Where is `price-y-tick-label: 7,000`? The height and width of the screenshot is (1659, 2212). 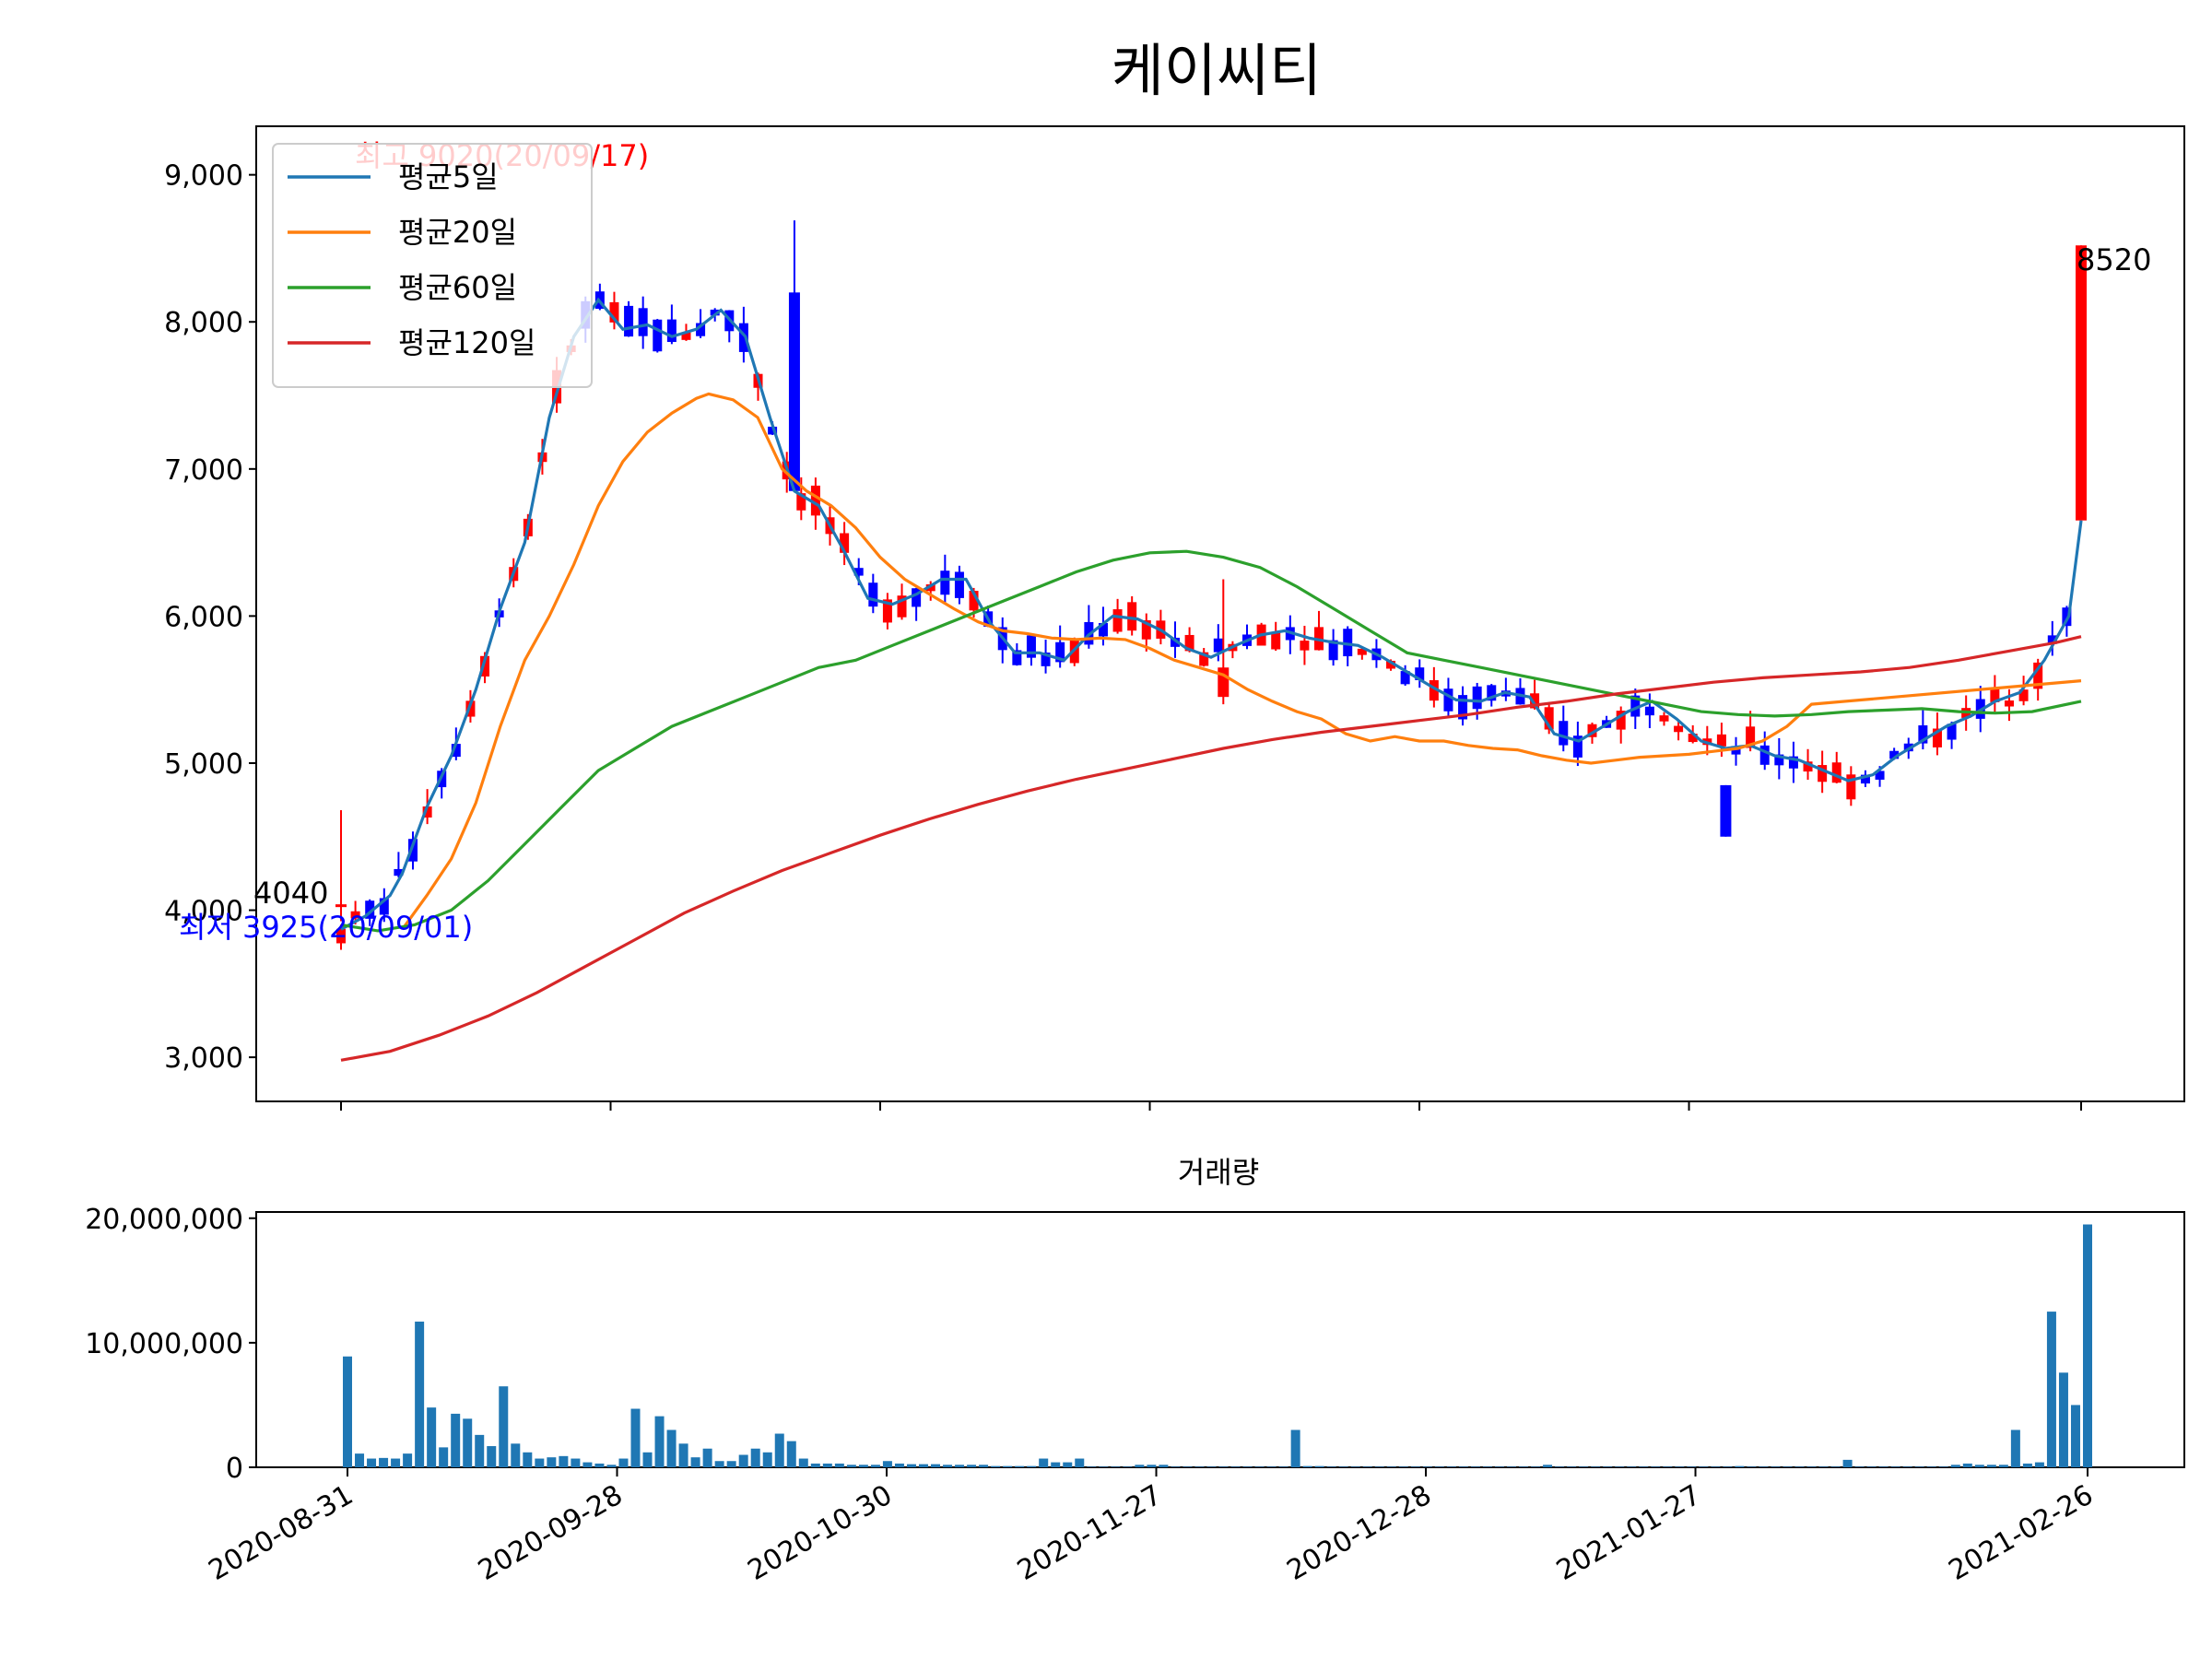 price-y-tick-label: 7,000 is located at coordinates (203, 470).